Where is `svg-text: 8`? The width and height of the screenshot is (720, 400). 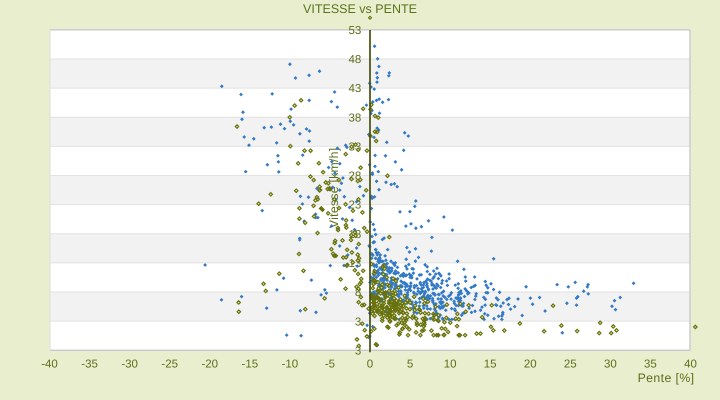 svg-text: 8 is located at coordinates (358, 293).